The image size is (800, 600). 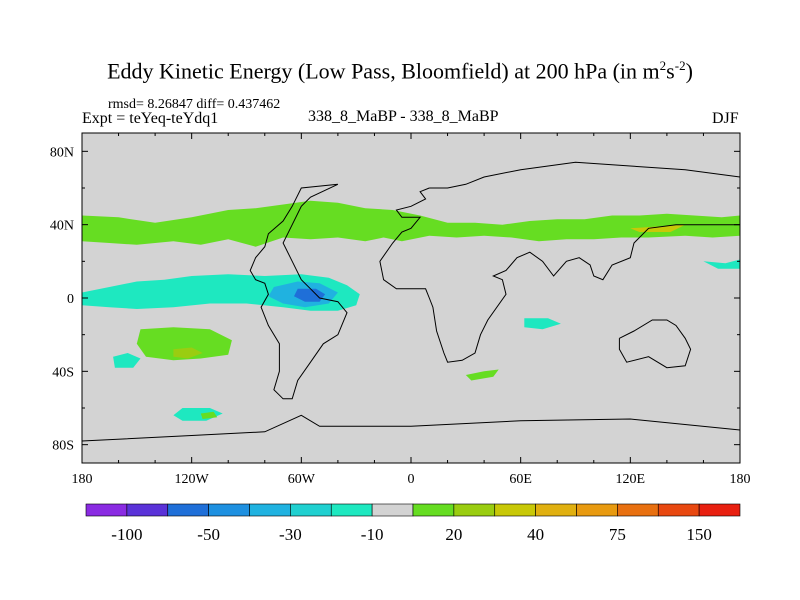 What do you see at coordinates (631, 479) in the screenshot?
I see `x-tick-label: 120E` at bounding box center [631, 479].